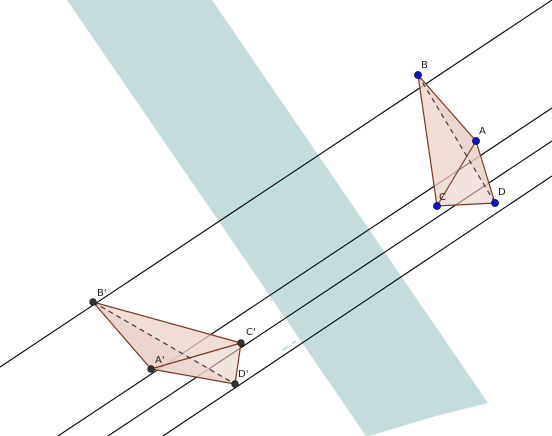 The image size is (552, 436). Describe the element at coordinates (502, 192) in the screenshot. I see `label-D: D` at that location.